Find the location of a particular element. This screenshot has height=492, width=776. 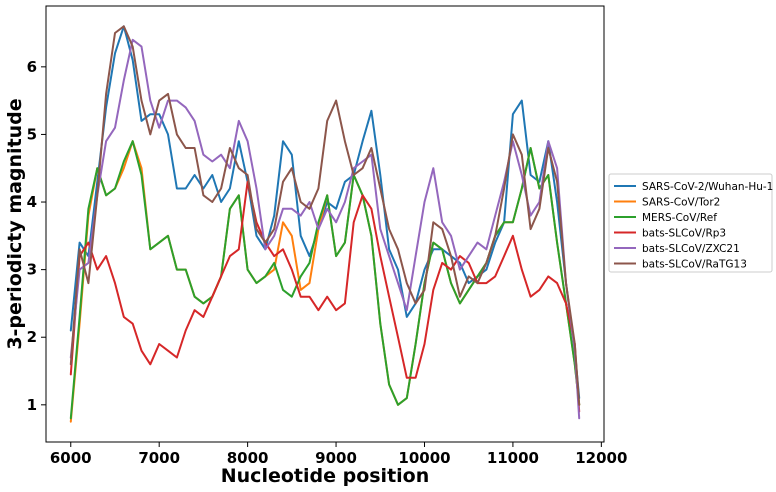

x-tick-label-5: 11000 is located at coordinates (513, 458).